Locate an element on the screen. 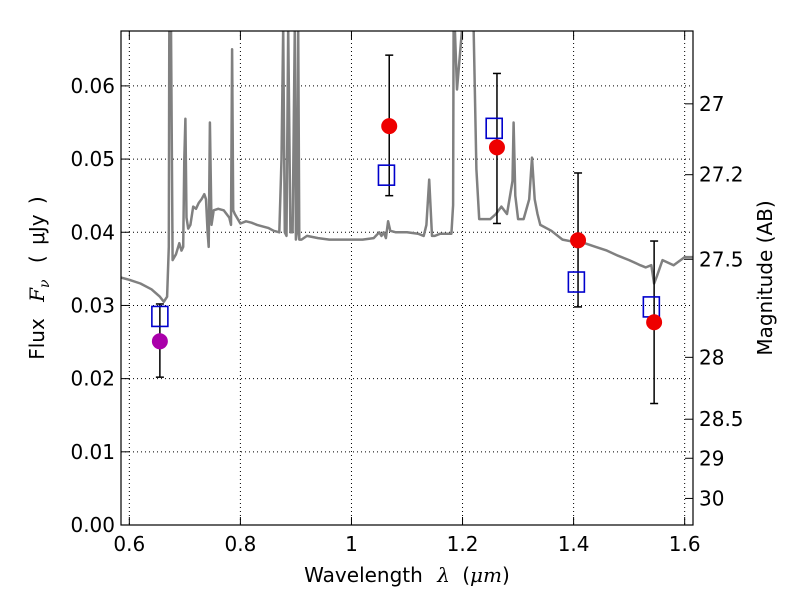 This screenshot has height=600, width=800. x-tick-label: 1.6 is located at coordinates (685, 544).